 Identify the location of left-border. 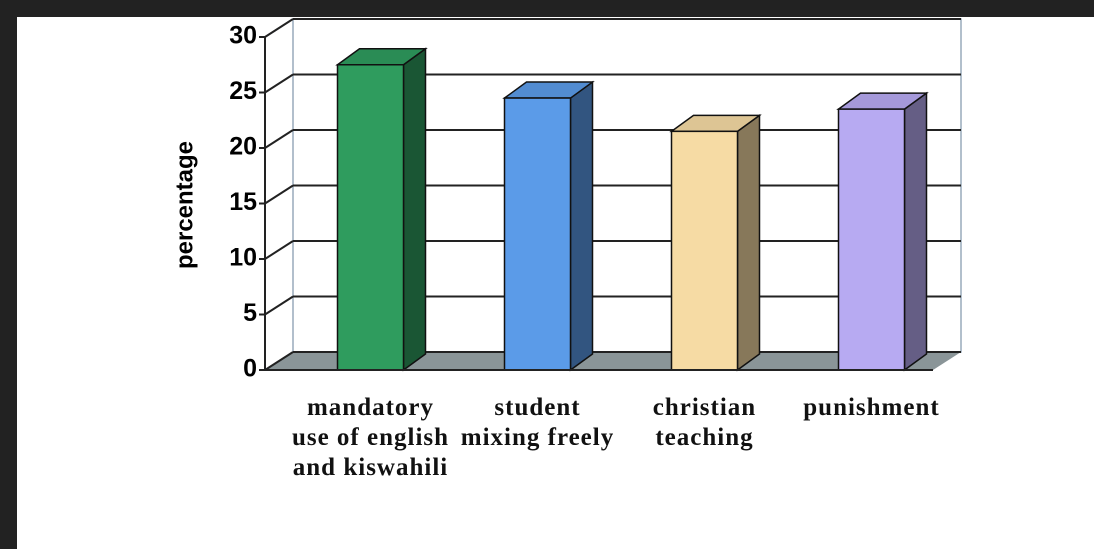
(8, 274).